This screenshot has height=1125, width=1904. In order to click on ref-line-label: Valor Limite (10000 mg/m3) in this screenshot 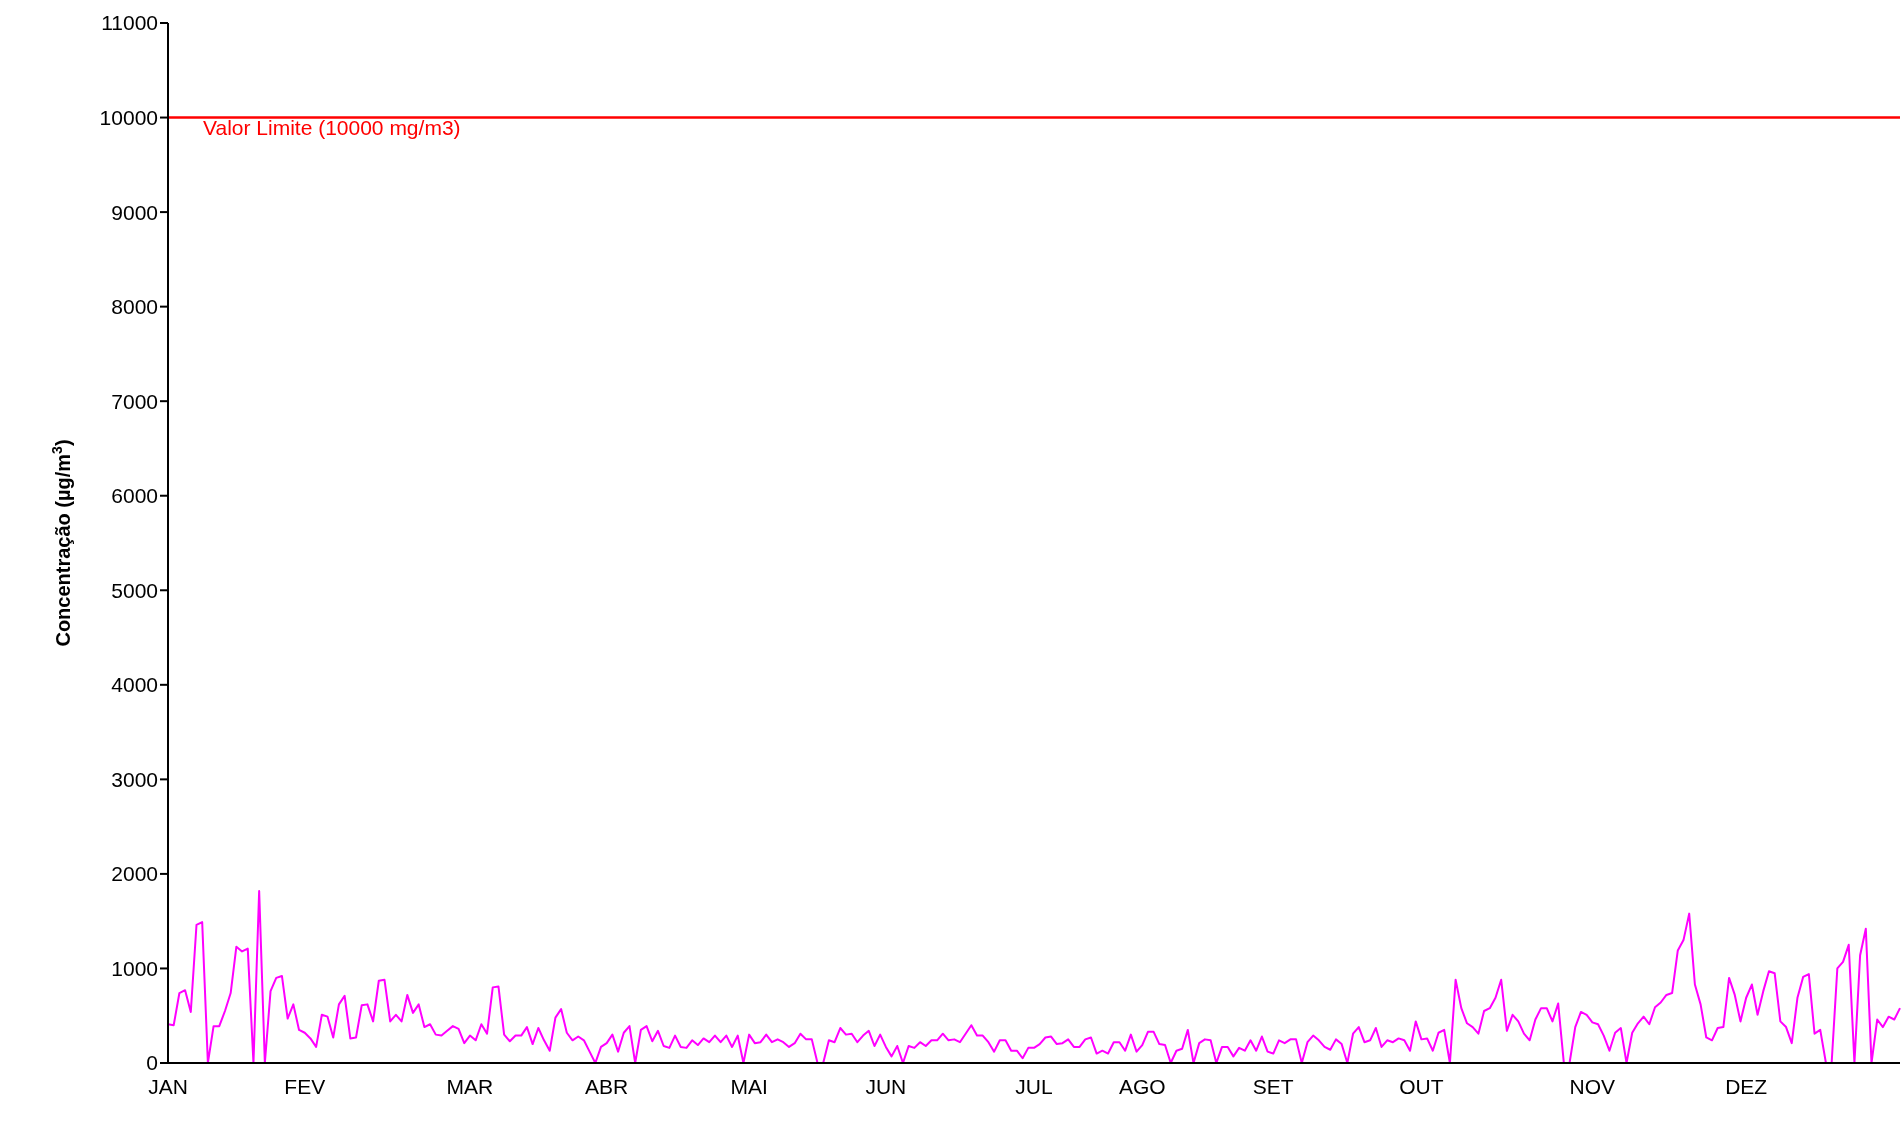, I will do `click(332, 128)`.